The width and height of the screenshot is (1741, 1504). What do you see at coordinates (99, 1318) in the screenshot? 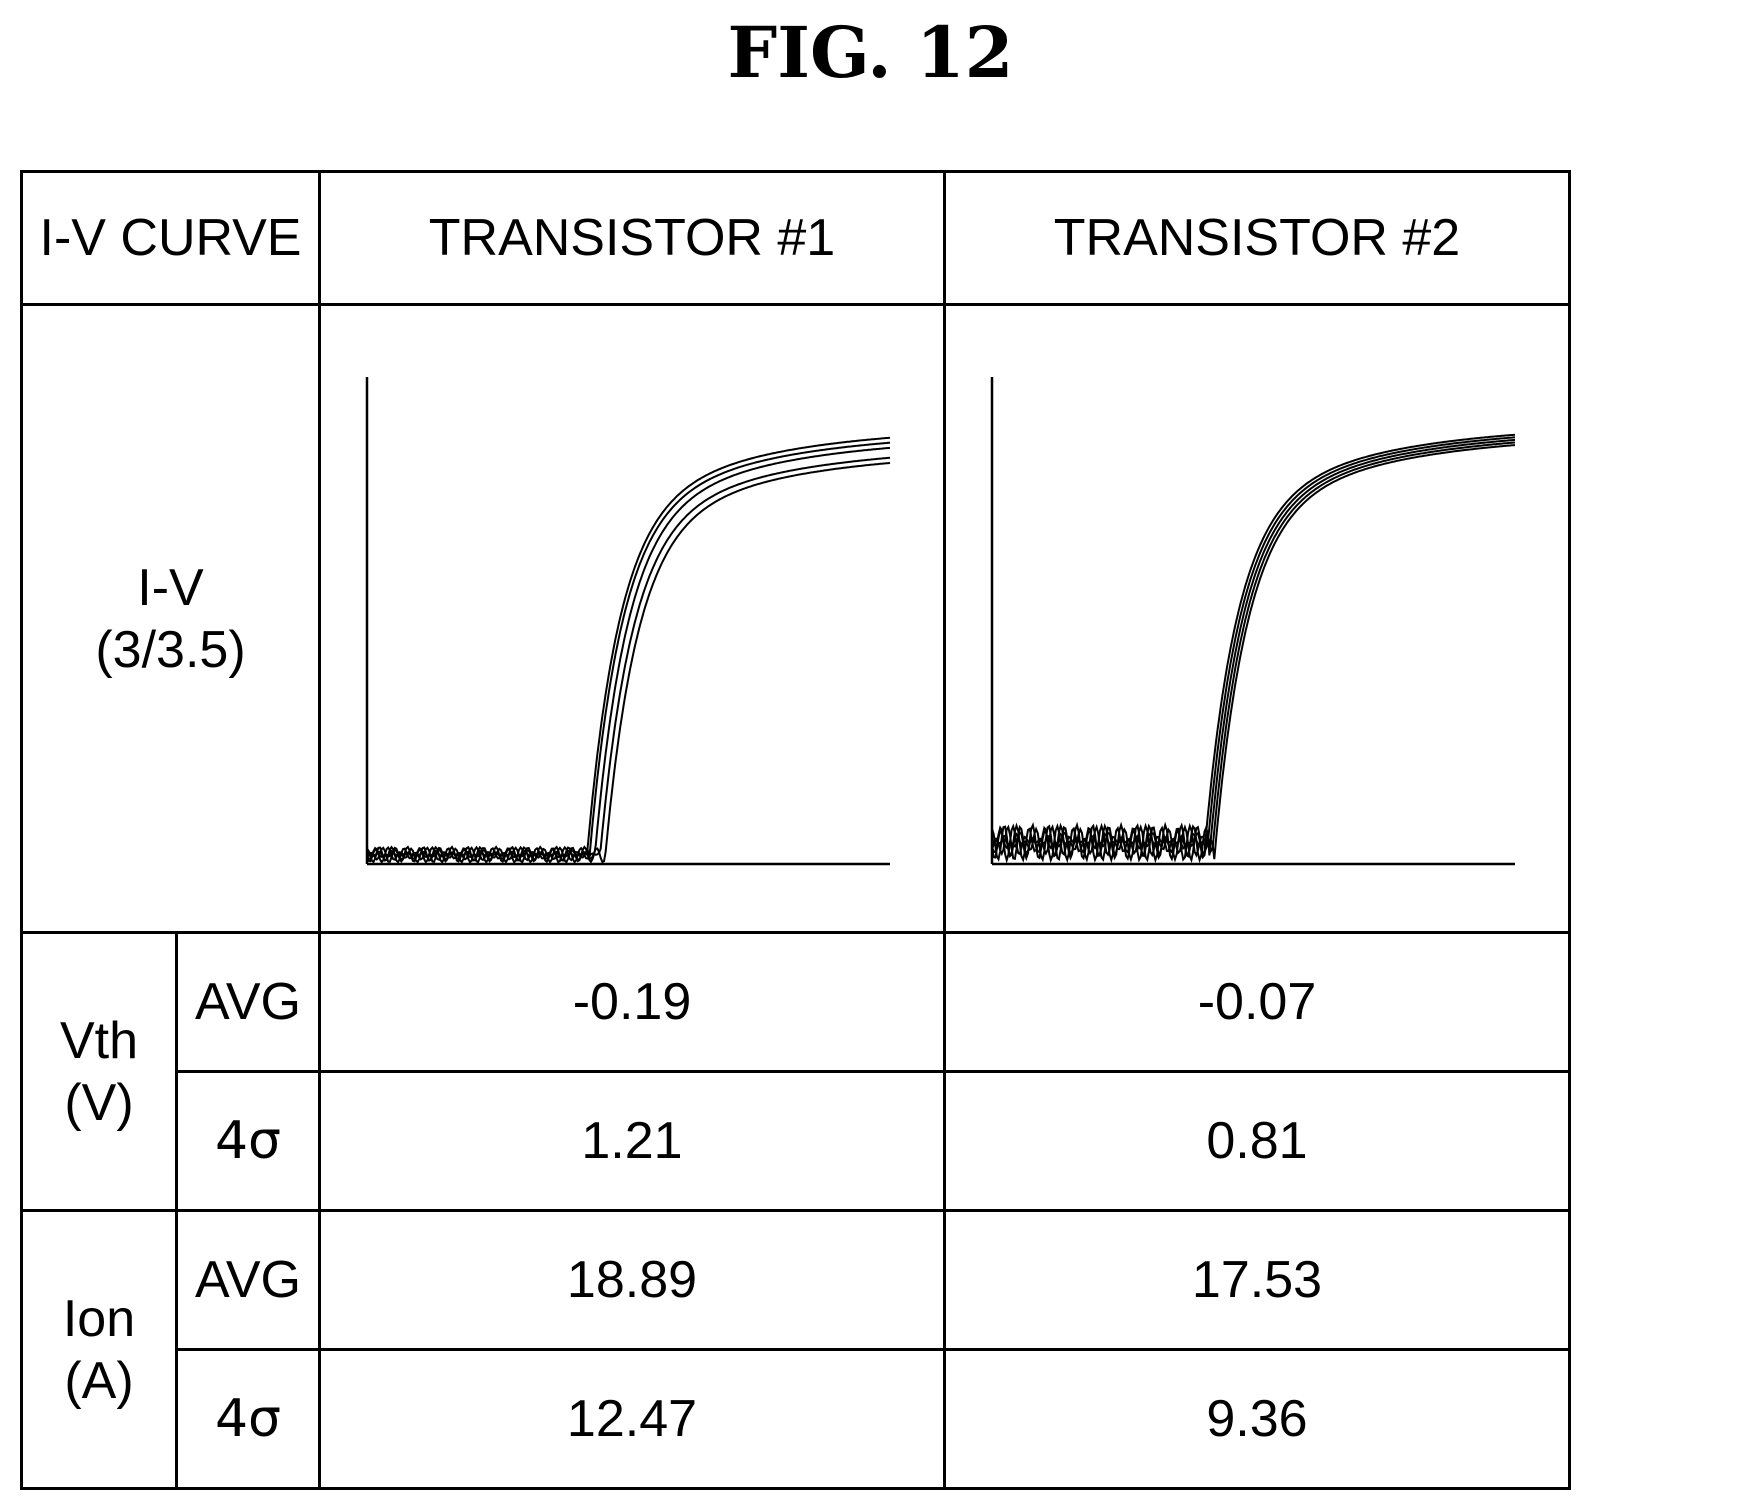
I see `ion-label-line1: Ion` at bounding box center [99, 1318].